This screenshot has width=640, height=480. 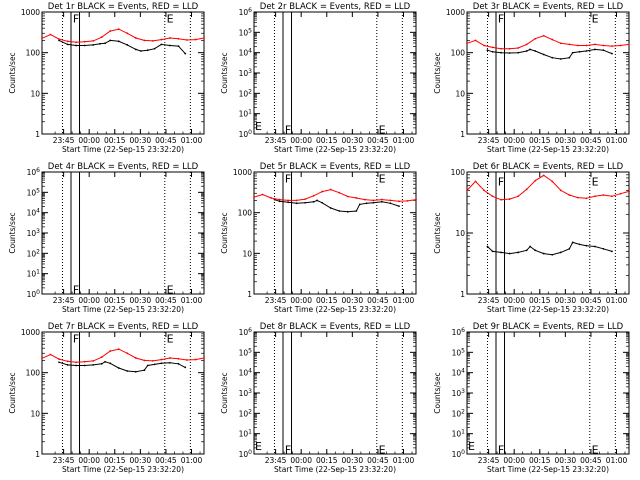 I want to click on y-tick-label: 1000, so click(x=242, y=172).